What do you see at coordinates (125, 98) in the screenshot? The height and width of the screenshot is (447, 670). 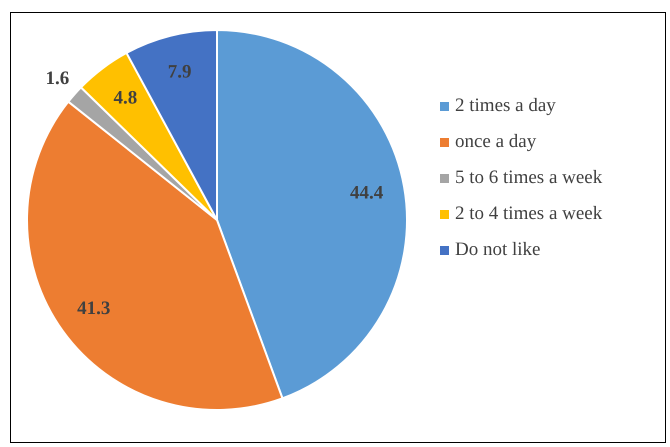 I see `data-label: 4.8` at bounding box center [125, 98].